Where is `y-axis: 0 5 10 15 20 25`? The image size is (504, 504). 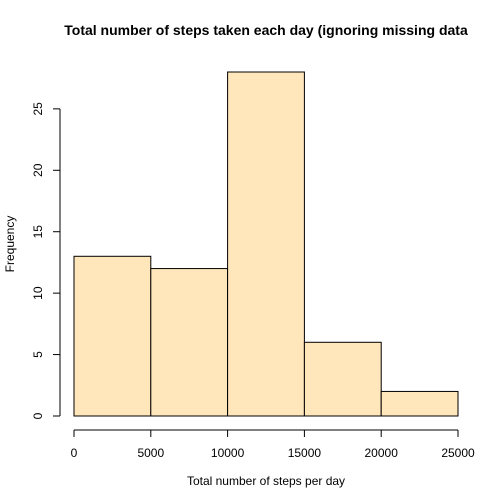
y-axis: 0 5 10 15 20 25 is located at coordinates (46, 260).